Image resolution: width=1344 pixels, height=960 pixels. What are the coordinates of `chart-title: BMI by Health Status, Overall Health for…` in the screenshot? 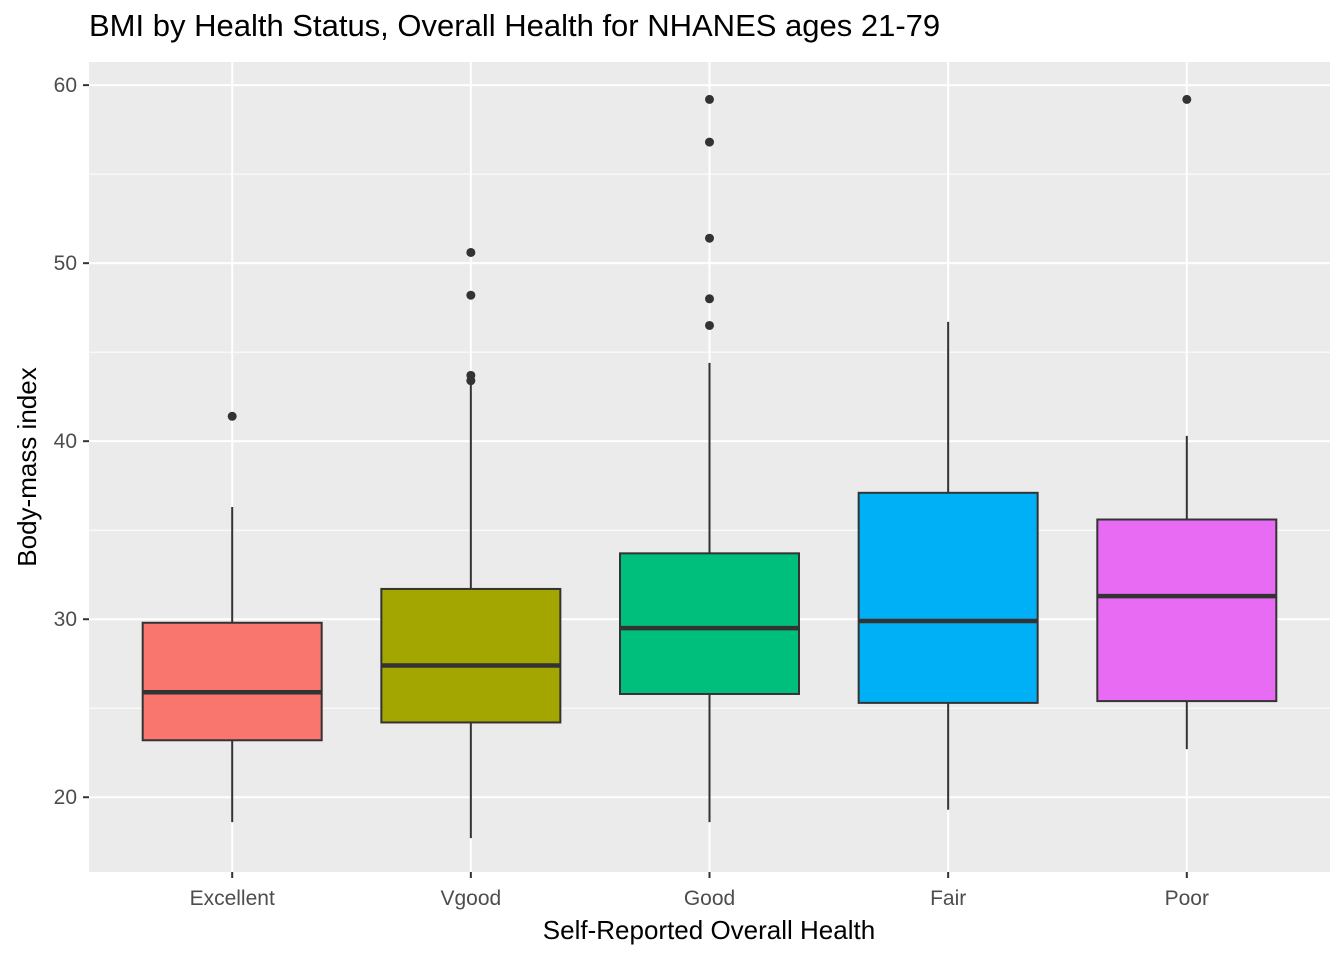 It's located at (515, 25).